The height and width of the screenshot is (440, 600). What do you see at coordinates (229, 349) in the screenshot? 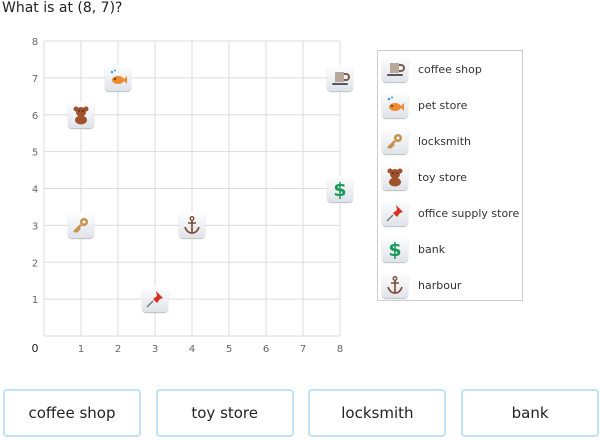
I see `x-tick-label: 5` at bounding box center [229, 349].